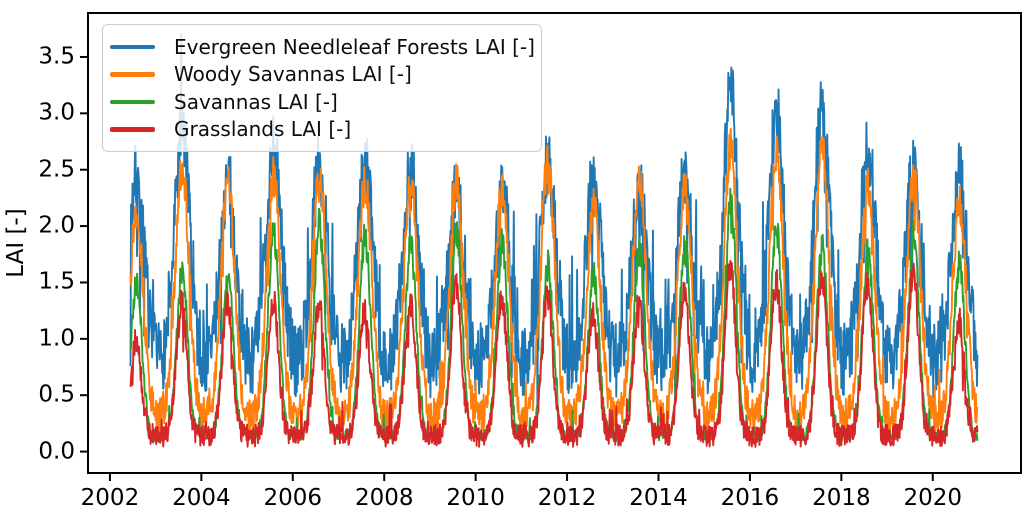 The height and width of the screenshot is (526, 1036). What do you see at coordinates (132, 46) in the screenshot?
I see `evergreen-needleleaf-forests-line-swatch` at bounding box center [132, 46].